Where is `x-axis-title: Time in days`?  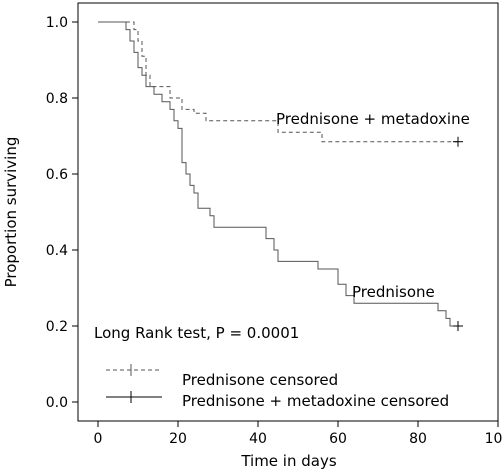 x-axis-title: Time in days is located at coordinates (288, 461).